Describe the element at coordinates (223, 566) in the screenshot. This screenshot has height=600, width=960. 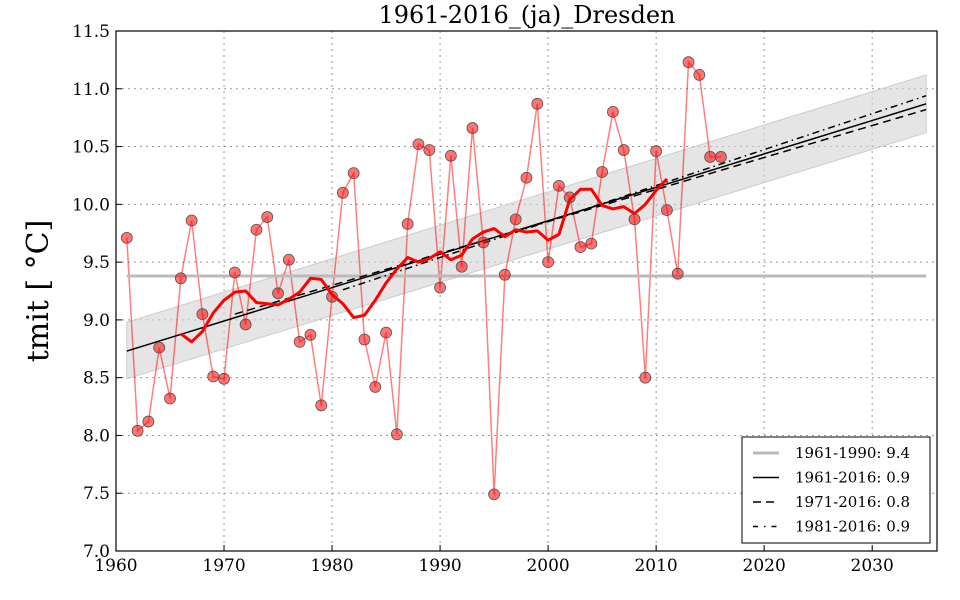
I see `x-tick-label: 1970` at that location.